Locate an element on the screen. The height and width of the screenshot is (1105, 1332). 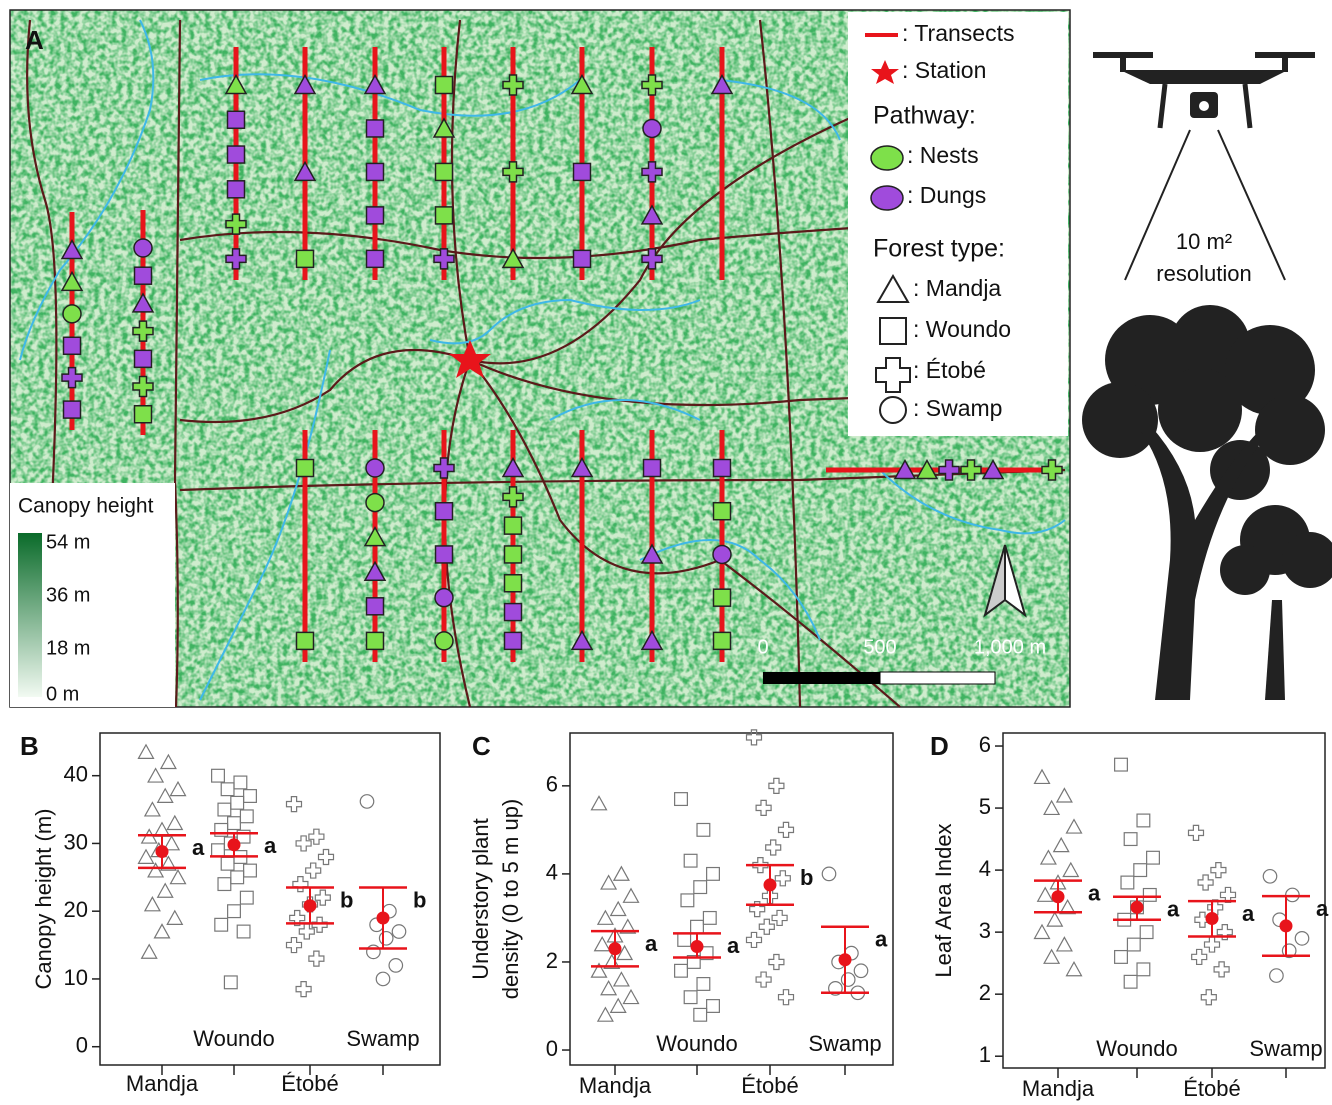
y-tick-label: 3 is located at coordinates (985, 930).